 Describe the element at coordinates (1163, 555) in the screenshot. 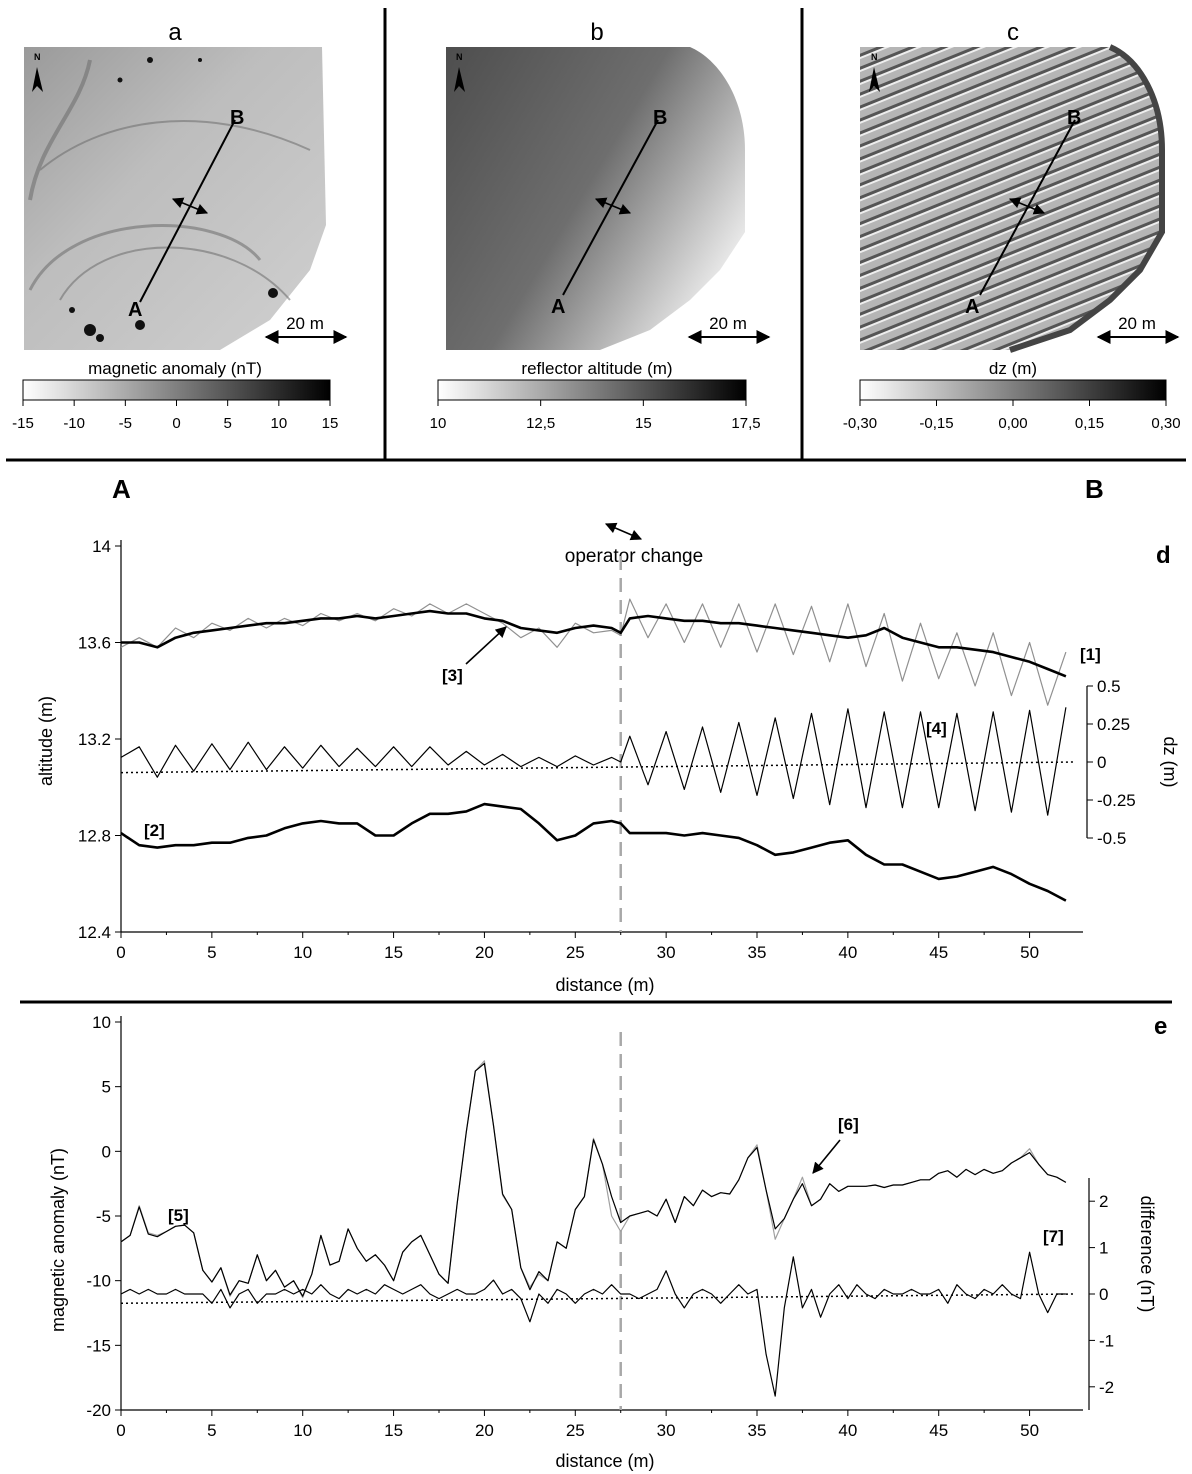

I see `panel-letter: d` at that location.